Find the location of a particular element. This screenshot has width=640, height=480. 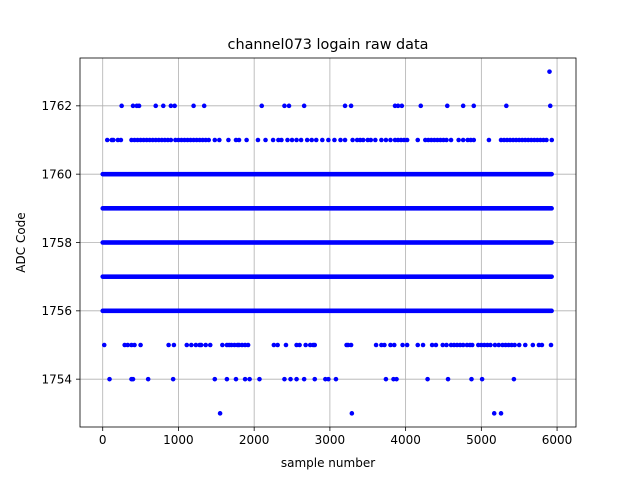

y-tick-label: 1756 is located at coordinates (56, 311).